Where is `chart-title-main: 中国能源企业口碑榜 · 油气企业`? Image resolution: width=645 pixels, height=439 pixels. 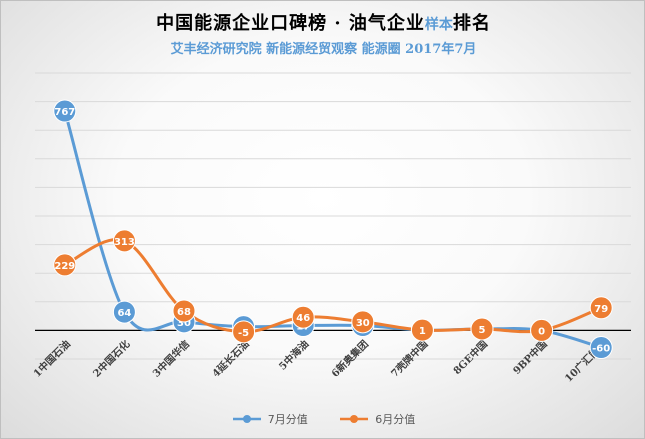
chart-title-main: 中国能源企业口碑榜 · 油气企业 is located at coordinates (290, 23).